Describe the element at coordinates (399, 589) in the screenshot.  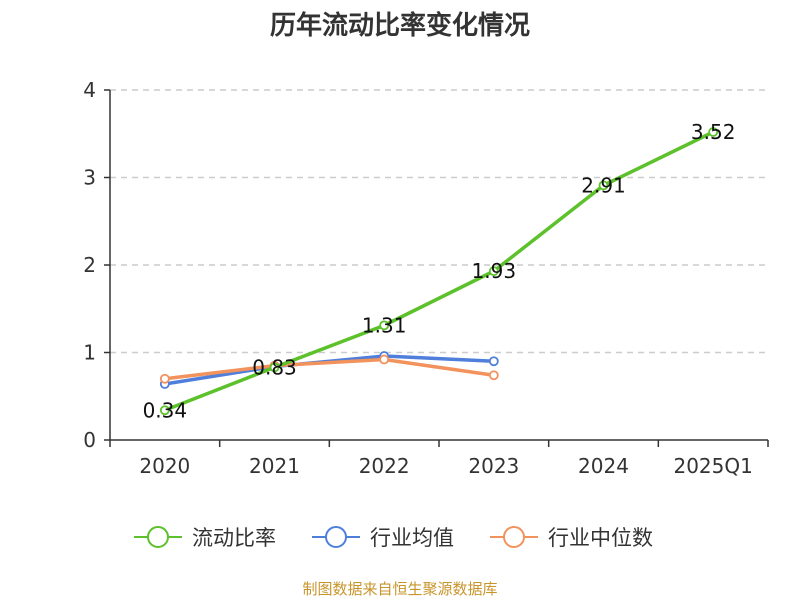
I see `source-note: 制图数据来自恒生聚源数据库` at that location.